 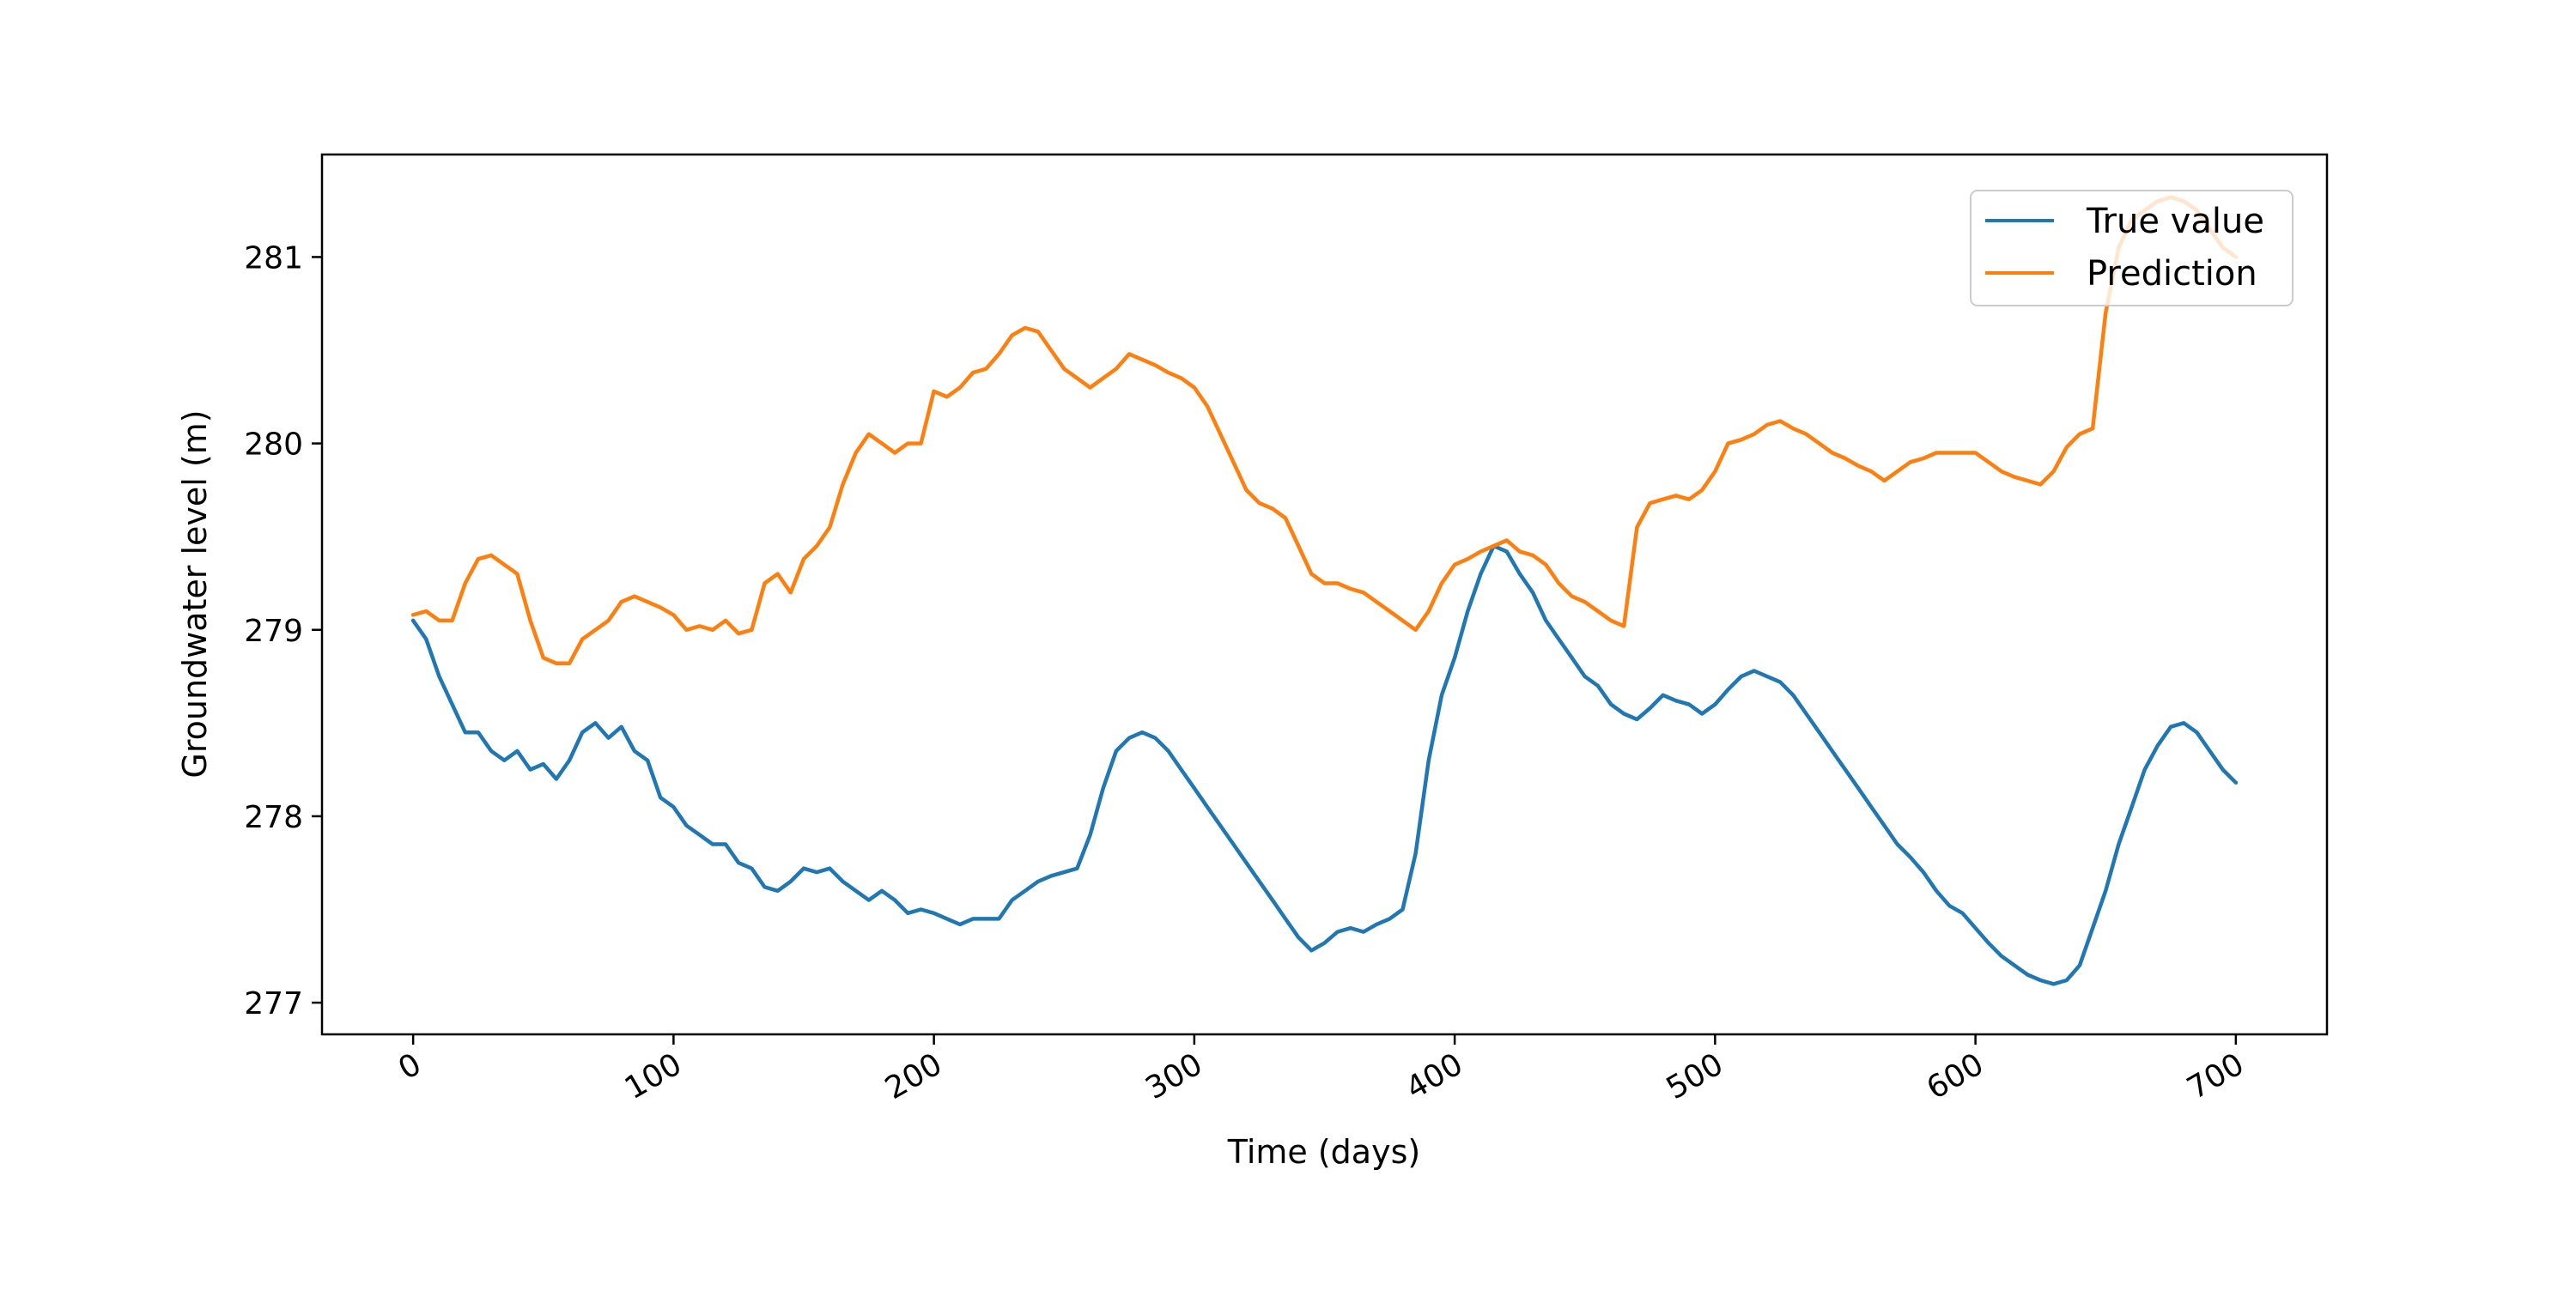 I want to click on y-tick-label: 280, so click(x=273, y=445).